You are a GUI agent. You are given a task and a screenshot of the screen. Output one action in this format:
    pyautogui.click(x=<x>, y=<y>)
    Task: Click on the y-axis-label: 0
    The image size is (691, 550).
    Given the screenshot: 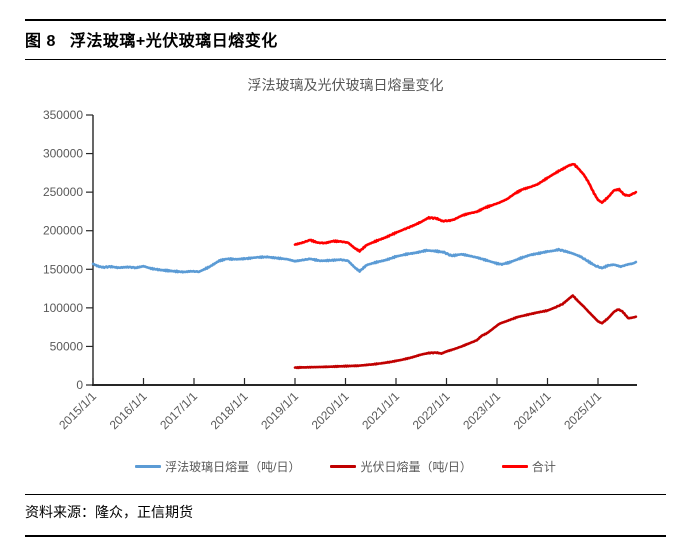 What is the action you would take?
    pyautogui.click(x=79, y=385)
    